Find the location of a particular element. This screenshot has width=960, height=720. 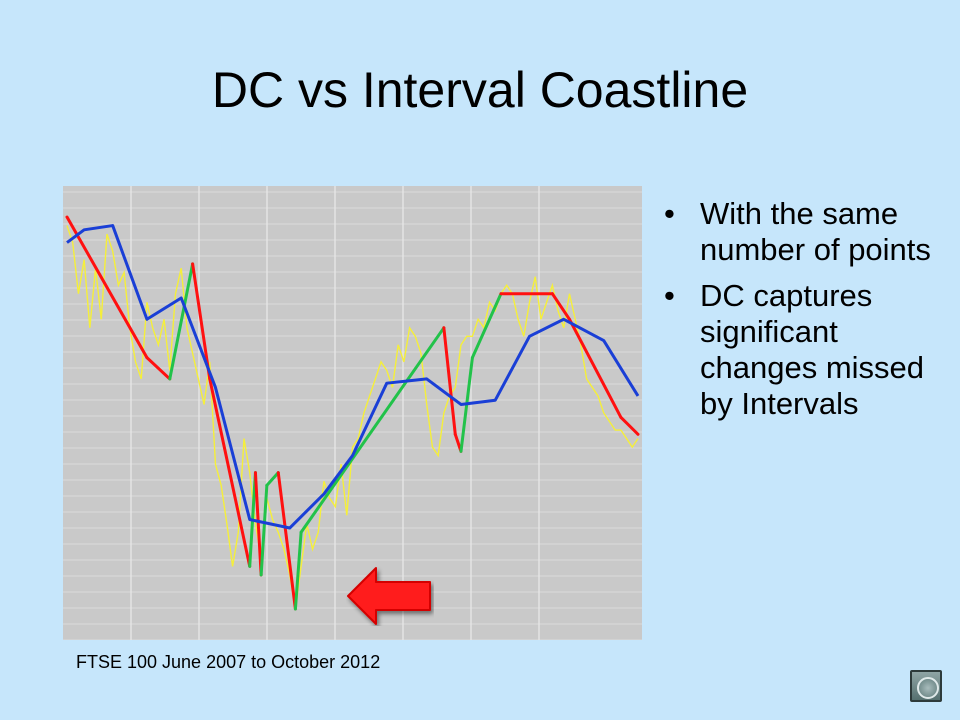

chart-caption: FTSE 100 June 2007 to October 2012 is located at coordinates (228, 662).